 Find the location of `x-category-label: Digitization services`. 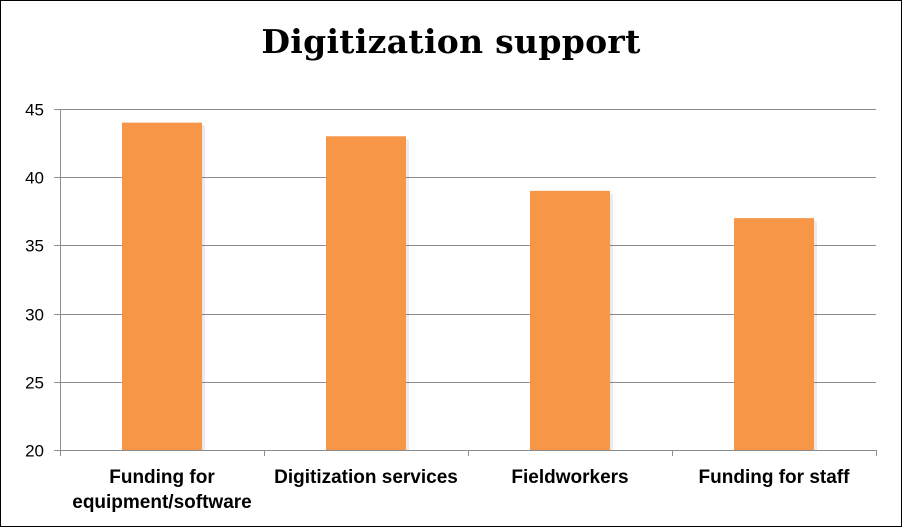

x-category-label: Digitization services is located at coordinates (366, 477).